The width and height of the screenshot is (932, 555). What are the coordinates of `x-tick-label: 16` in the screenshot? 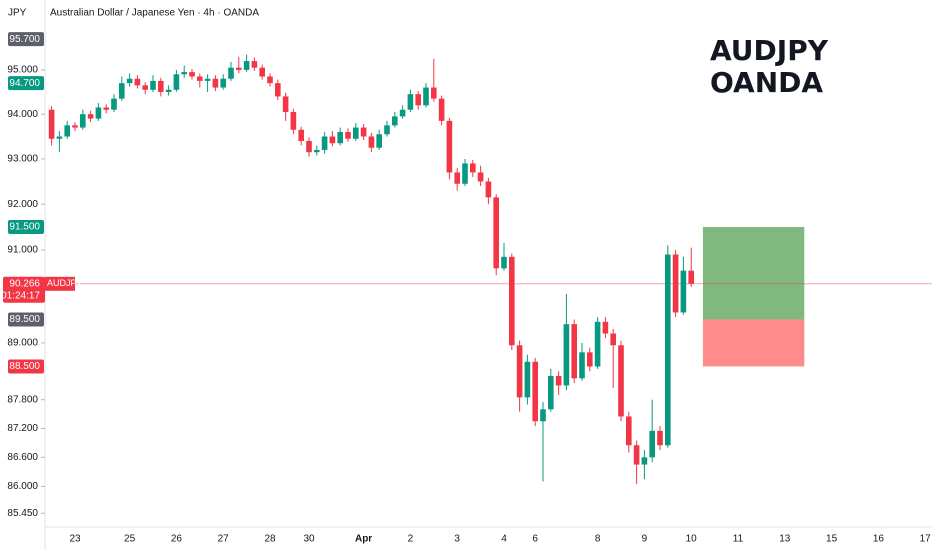 It's located at (879, 539).